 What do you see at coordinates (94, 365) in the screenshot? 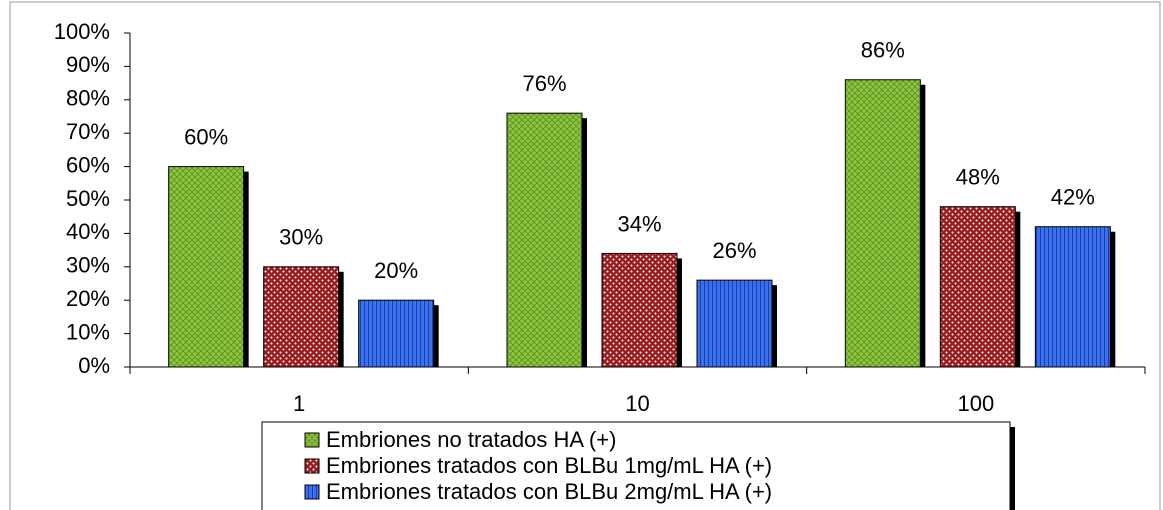
I see `y-tick-label: 0%` at bounding box center [94, 365].